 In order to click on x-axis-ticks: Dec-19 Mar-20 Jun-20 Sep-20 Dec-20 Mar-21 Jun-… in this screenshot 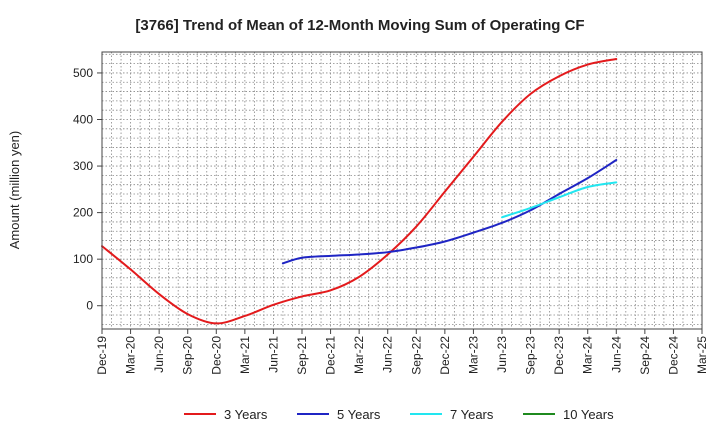, I will do `click(402, 352)`.